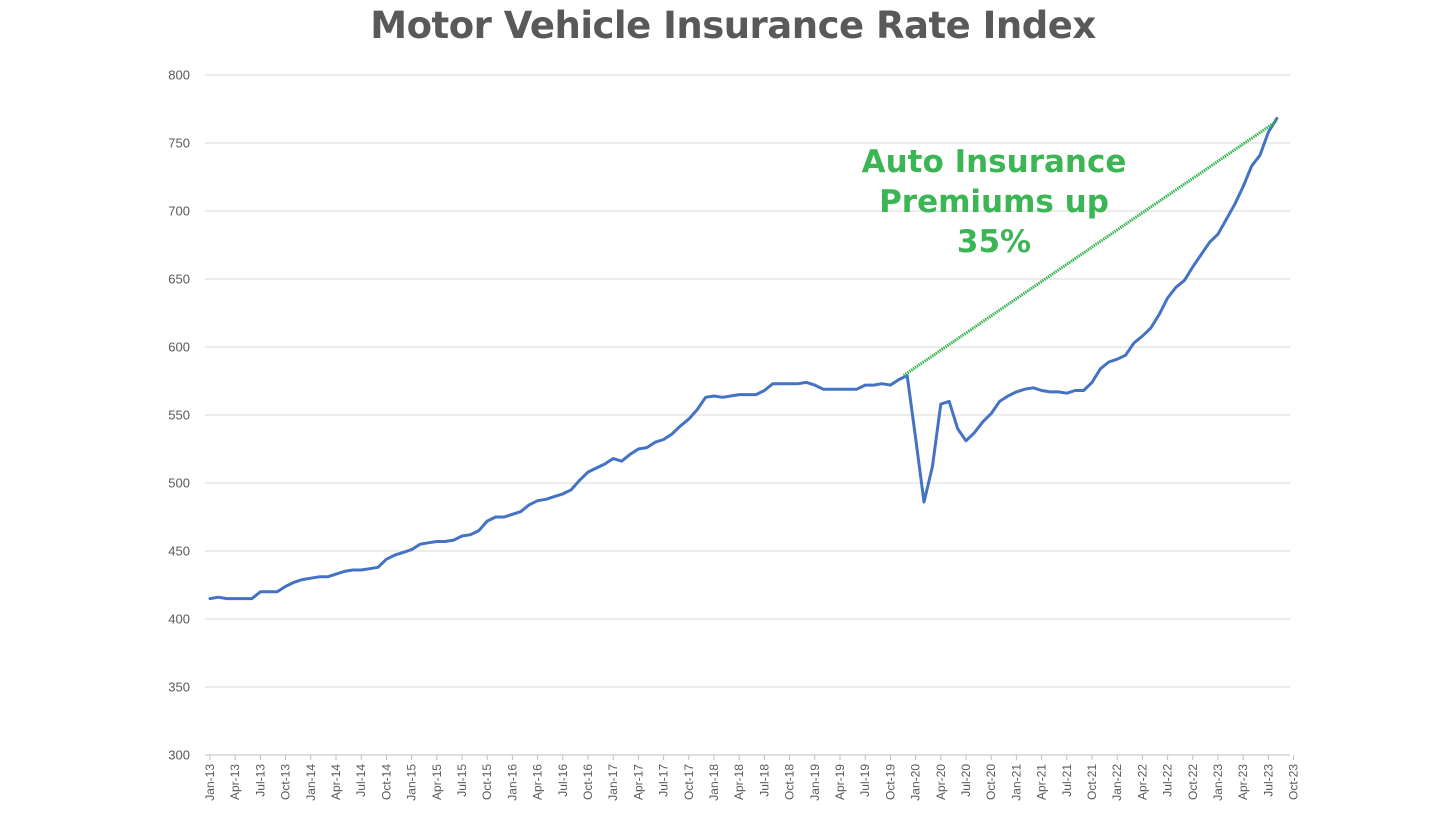 Image resolution: width=1456 pixels, height=822 pixels. I want to click on y-tick-label: 450, so click(179, 551).